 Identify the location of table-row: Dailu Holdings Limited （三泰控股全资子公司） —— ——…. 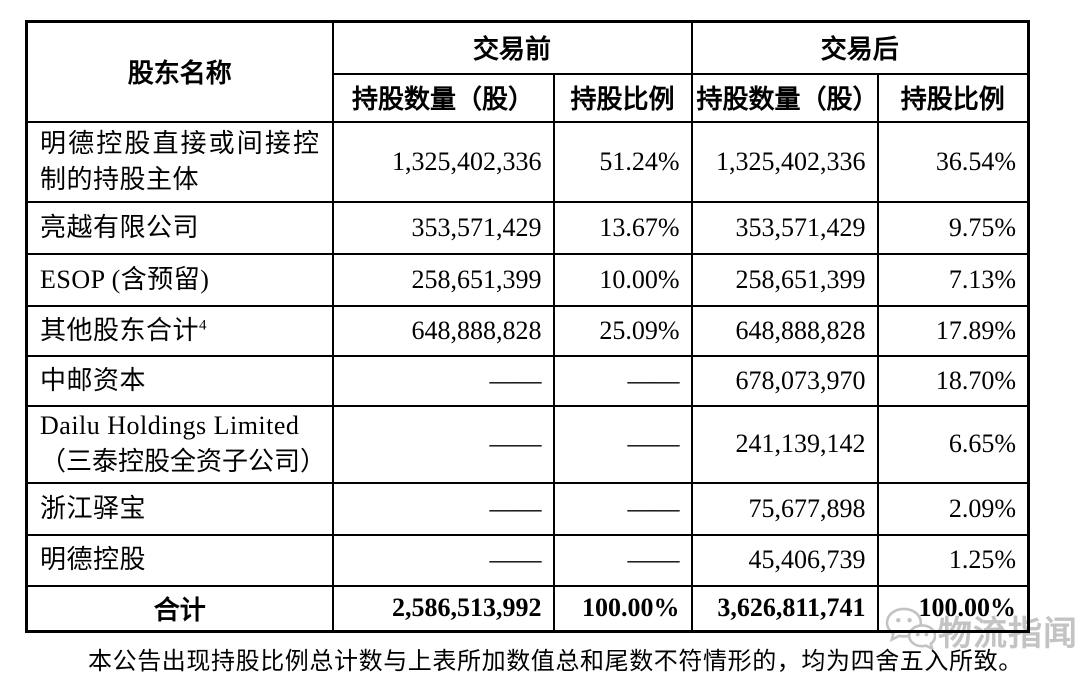
(527, 444).